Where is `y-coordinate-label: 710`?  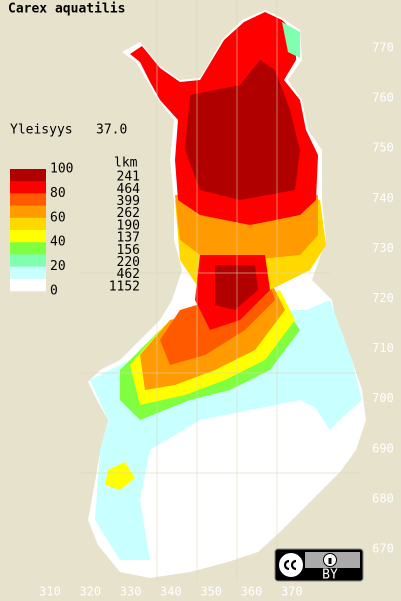
y-coordinate-label: 710 is located at coordinates (383, 348).